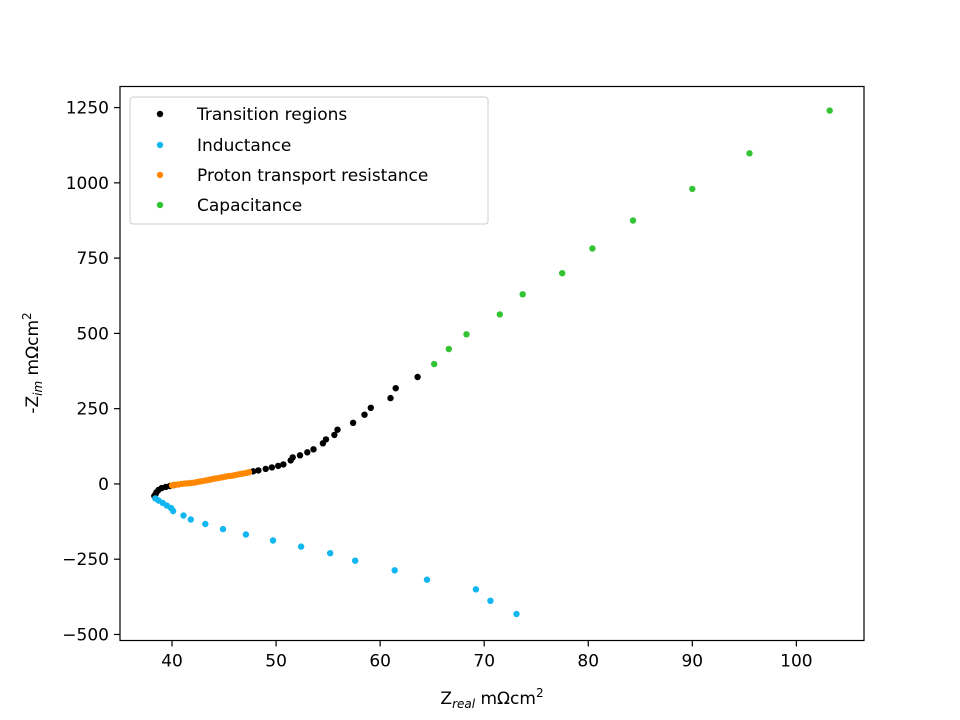 The width and height of the screenshot is (960, 720). I want to click on legend-label-transition-regions: Transition regions, so click(271, 115).